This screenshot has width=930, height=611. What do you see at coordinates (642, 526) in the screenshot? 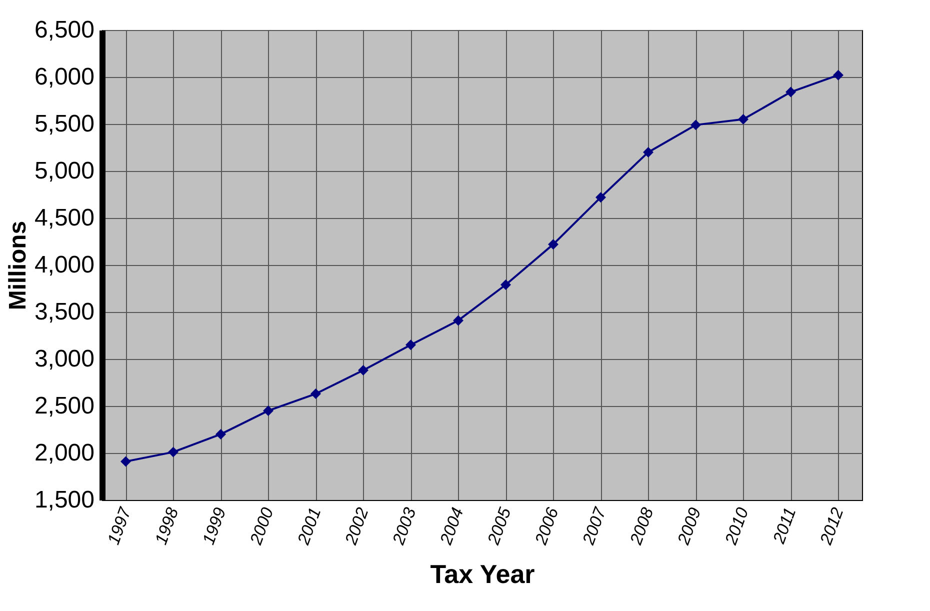
I see `x-tick-label: 2008` at bounding box center [642, 526].